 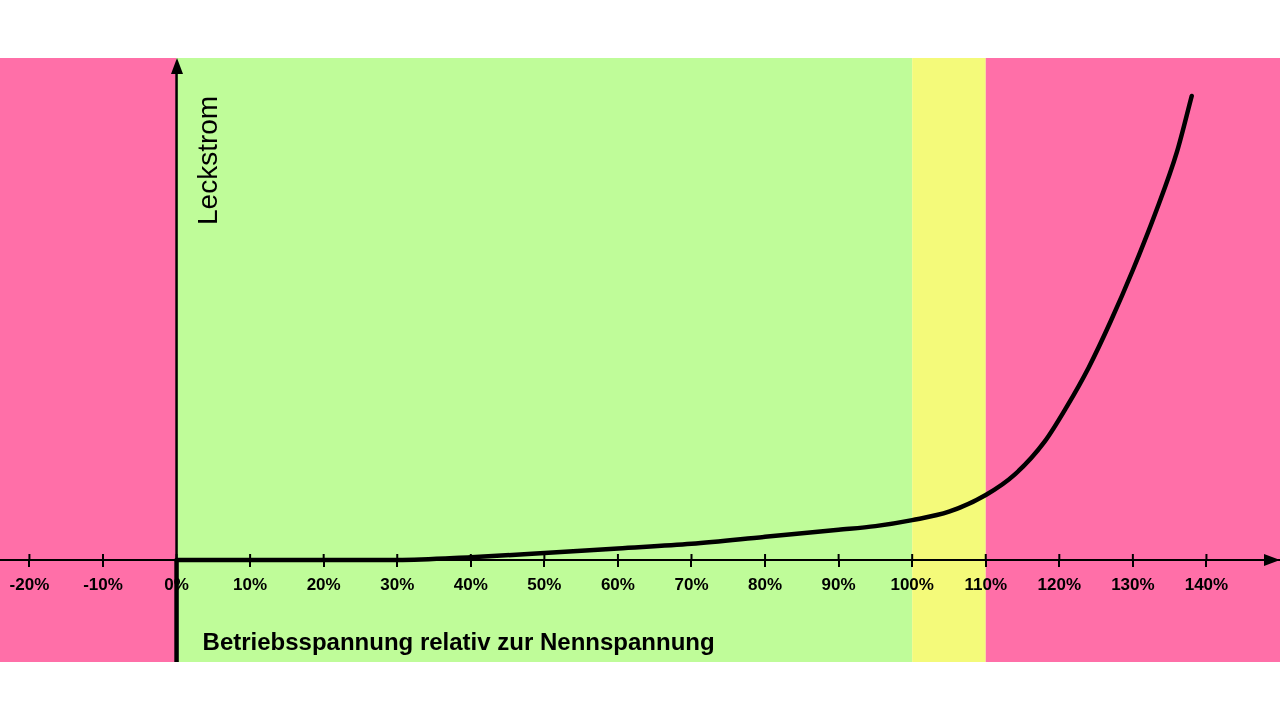 I want to click on x-tick-label: -20%, so click(x=29, y=584).